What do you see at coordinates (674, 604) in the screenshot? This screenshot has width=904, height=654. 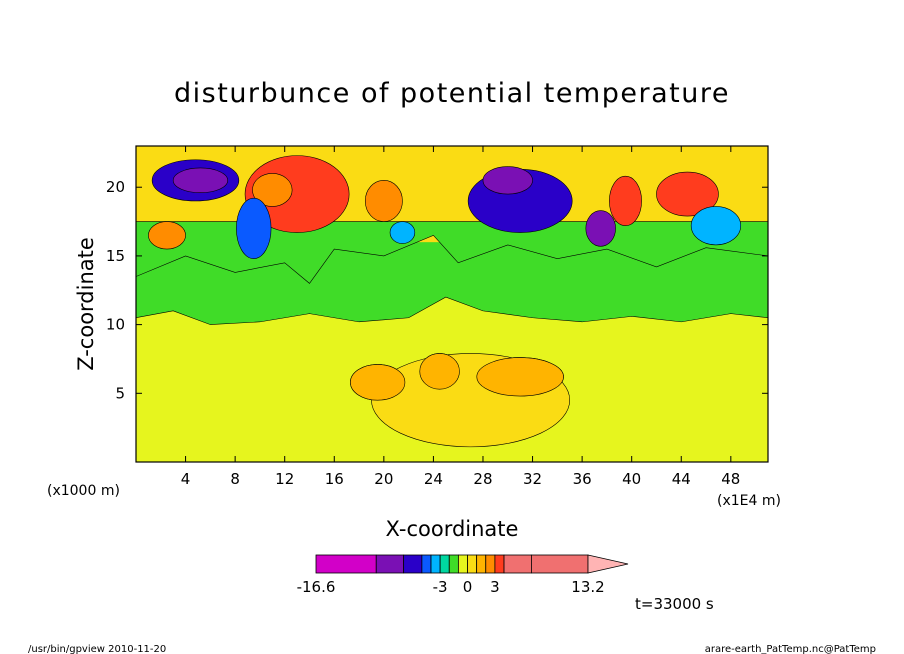 I see `time-label: t=33000 s` at bounding box center [674, 604].